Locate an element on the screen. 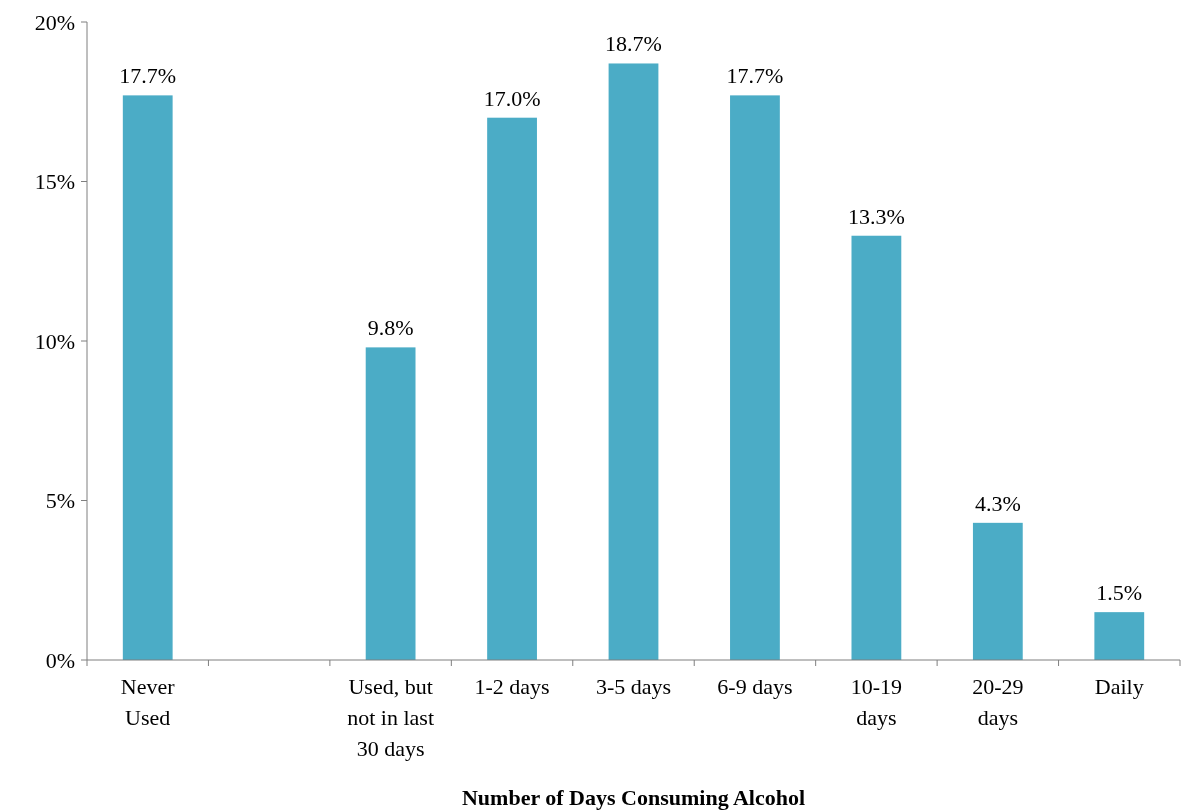  x-tick-label: 20-29 days is located at coordinates (998, 702).